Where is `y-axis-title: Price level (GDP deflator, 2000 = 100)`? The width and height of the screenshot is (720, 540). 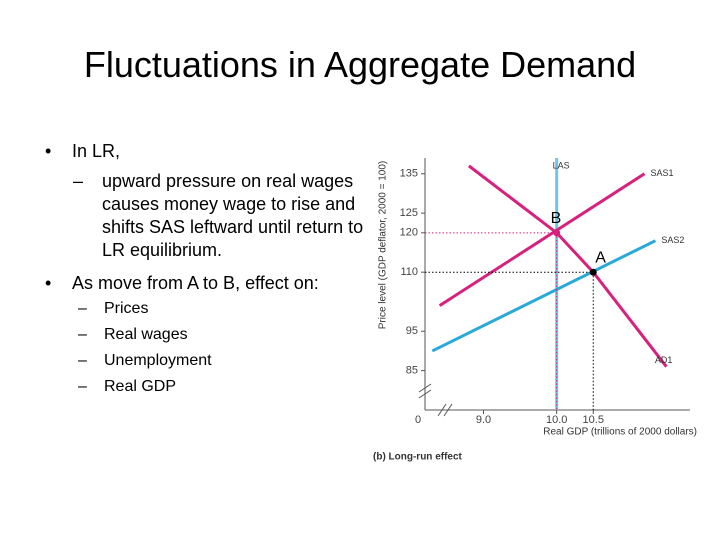 y-axis-title: Price level (GDP deflator, 2000 = 100) is located at coordinates (383, 245).